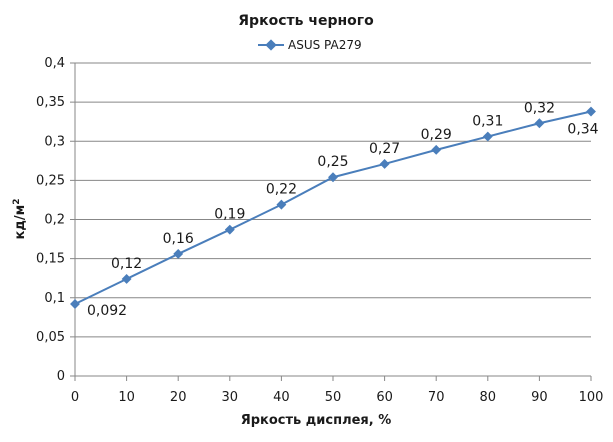  What do you see at coordinates (325, 45) in the screenshot?
I see `legend-label: ASUS PA279` at bounding box center [325, 45].